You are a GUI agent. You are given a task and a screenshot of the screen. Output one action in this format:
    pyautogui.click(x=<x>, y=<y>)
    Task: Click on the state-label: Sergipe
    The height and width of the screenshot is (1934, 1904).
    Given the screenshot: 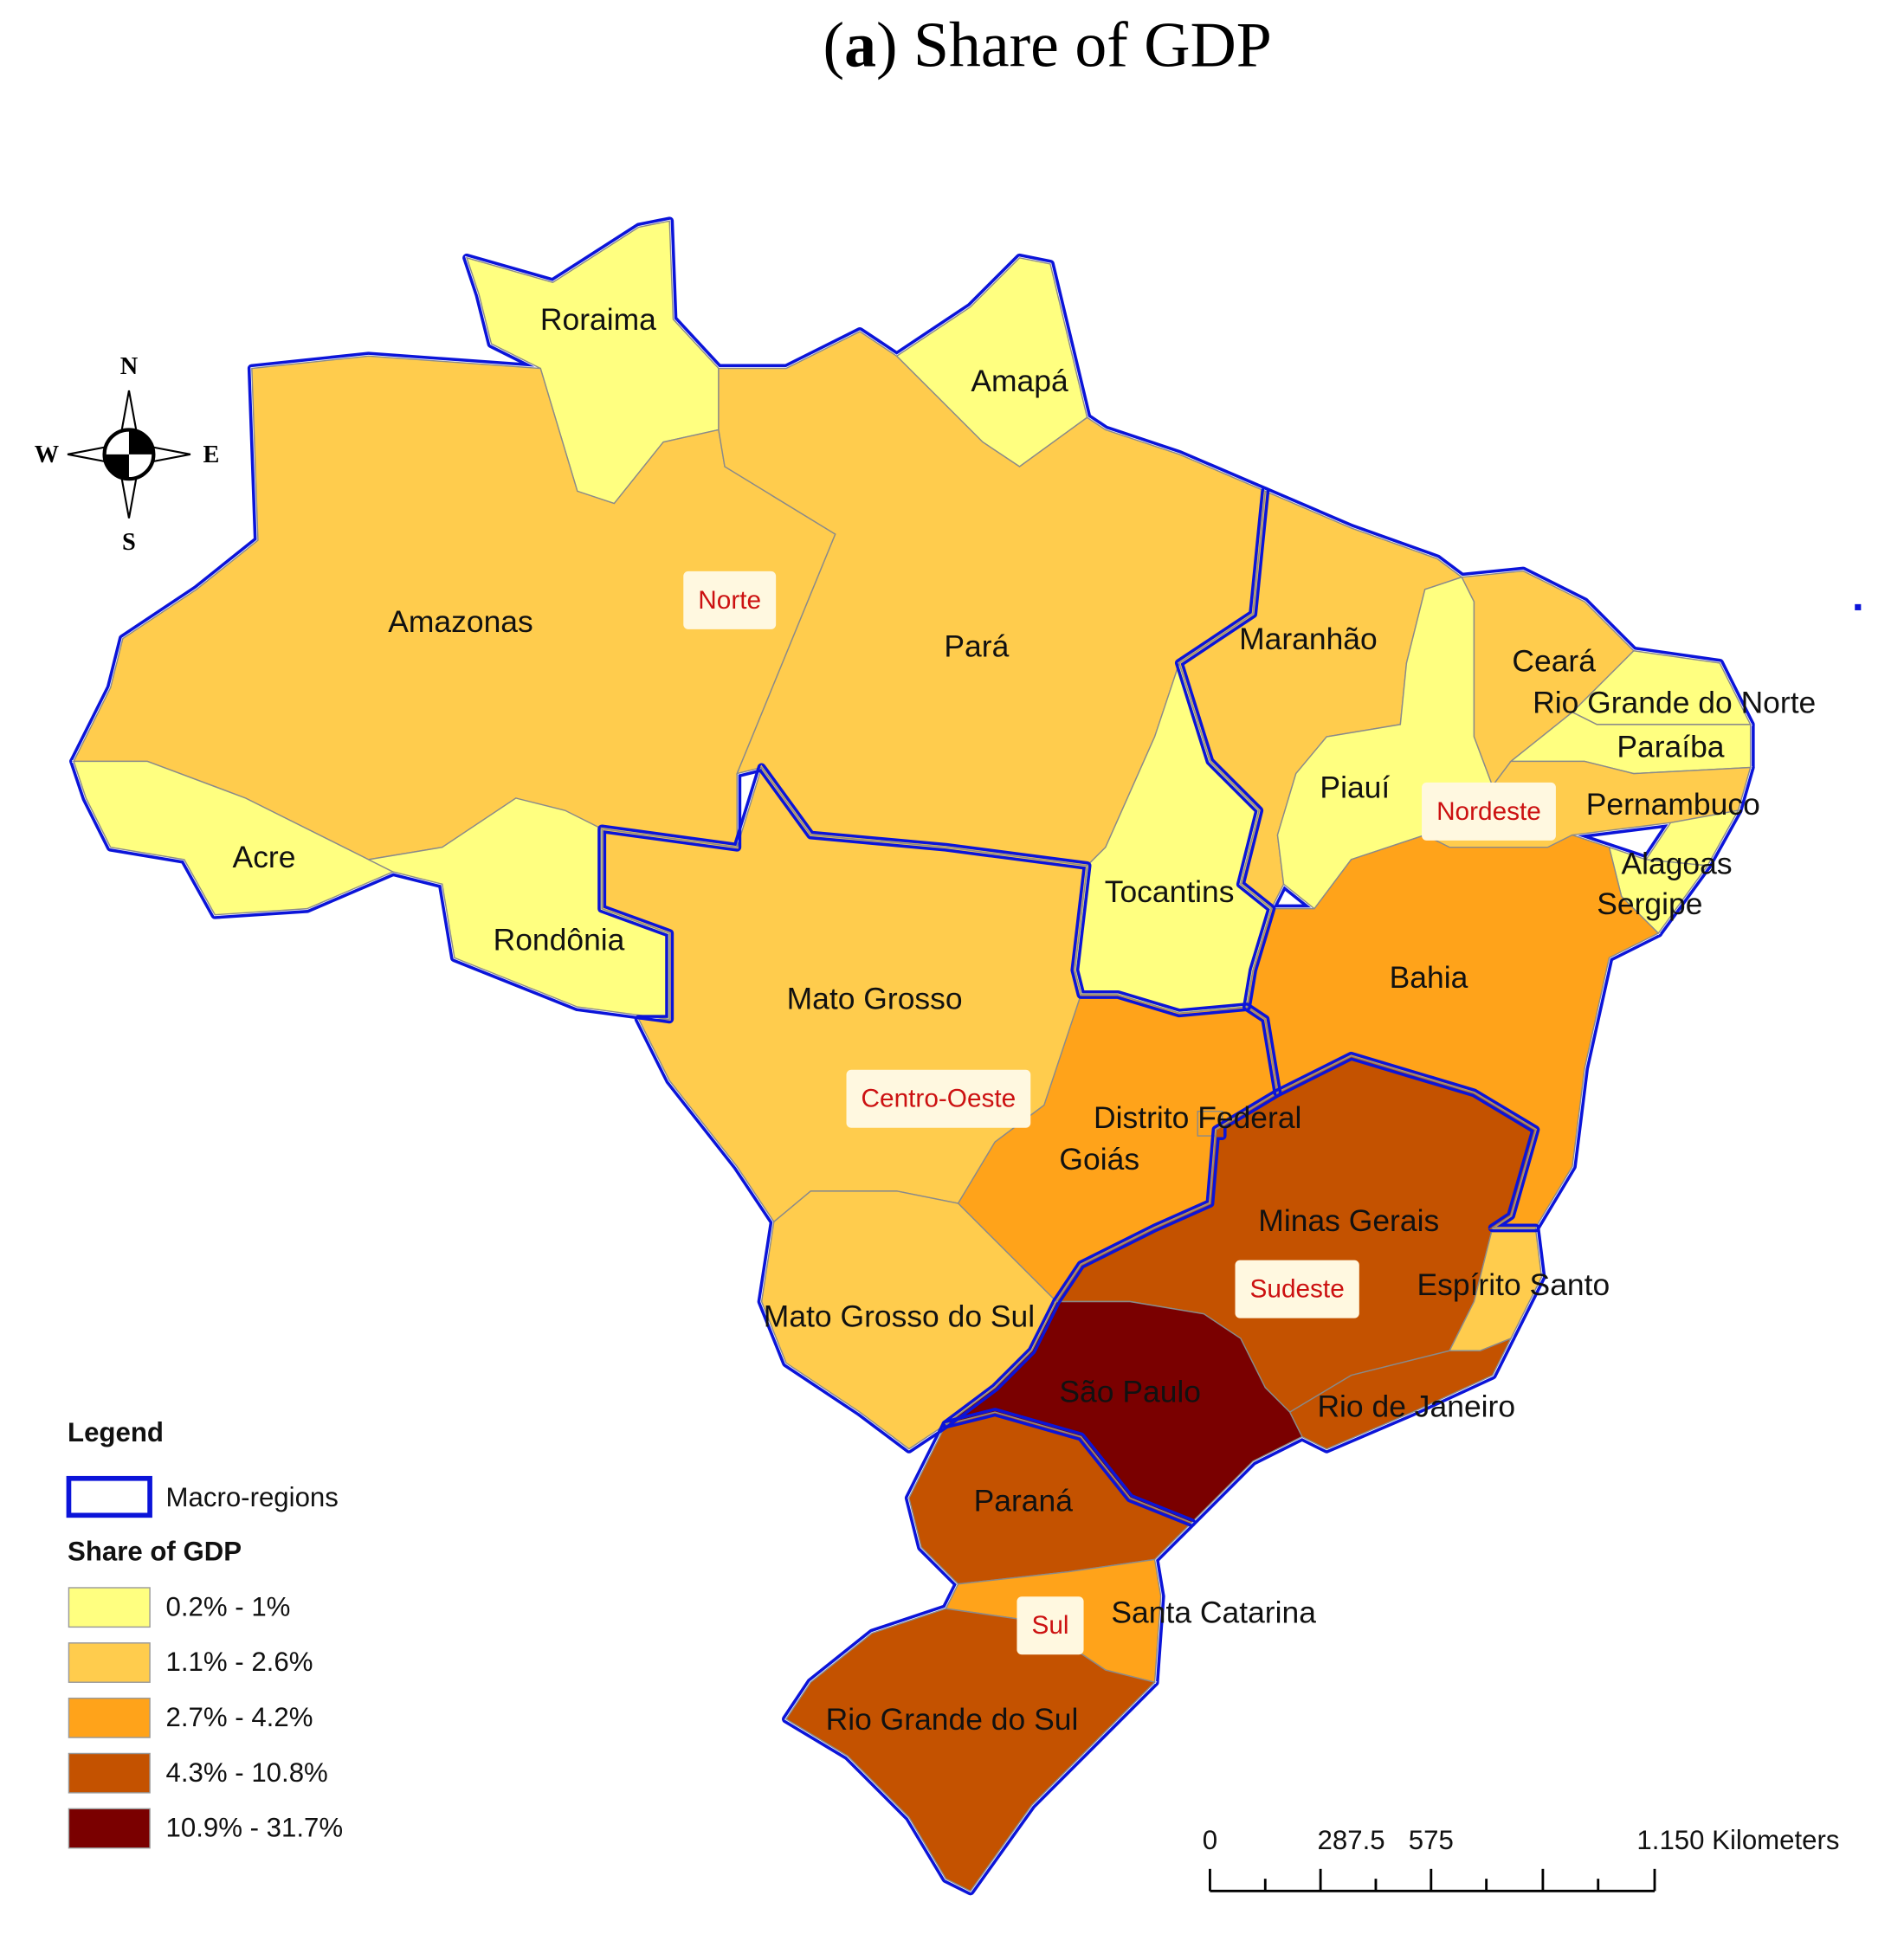 What is the action you would take?
    pyautogui.click(x=1649, y=903)
    